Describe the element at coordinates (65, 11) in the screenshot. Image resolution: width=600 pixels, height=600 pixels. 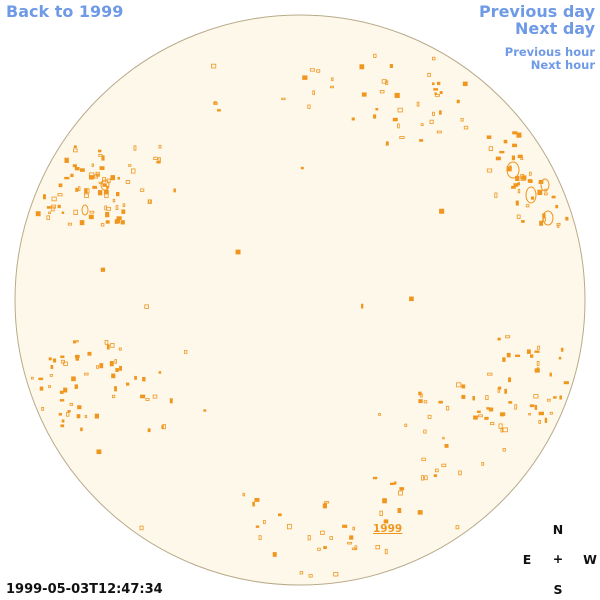
I see `back-to-year-link: Back to 1999` at that location.